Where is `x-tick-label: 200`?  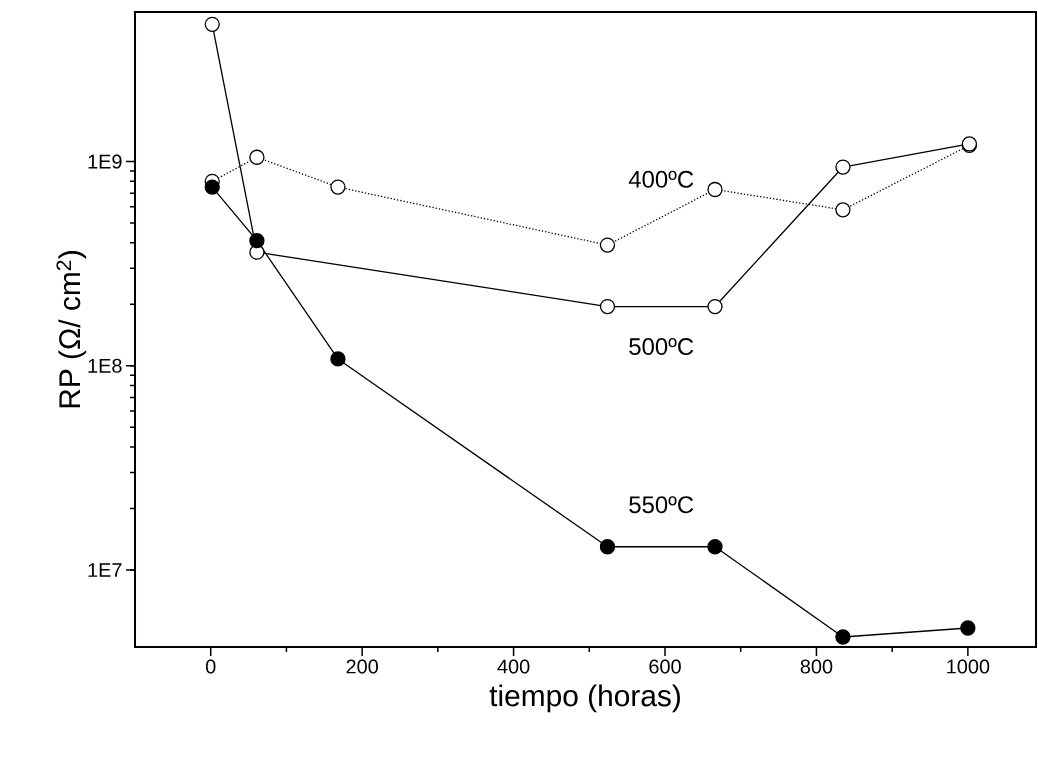 x-tick-label: 200 is located at coordinates (362, 666).